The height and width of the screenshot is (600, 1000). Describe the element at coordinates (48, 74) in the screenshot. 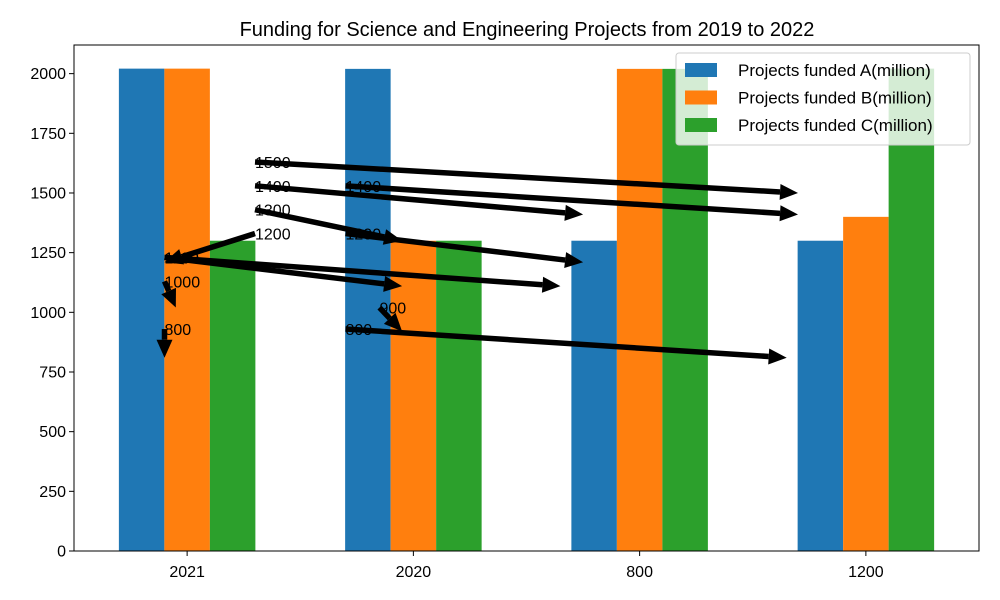

I see `y-tick-label: 2000` at that location.